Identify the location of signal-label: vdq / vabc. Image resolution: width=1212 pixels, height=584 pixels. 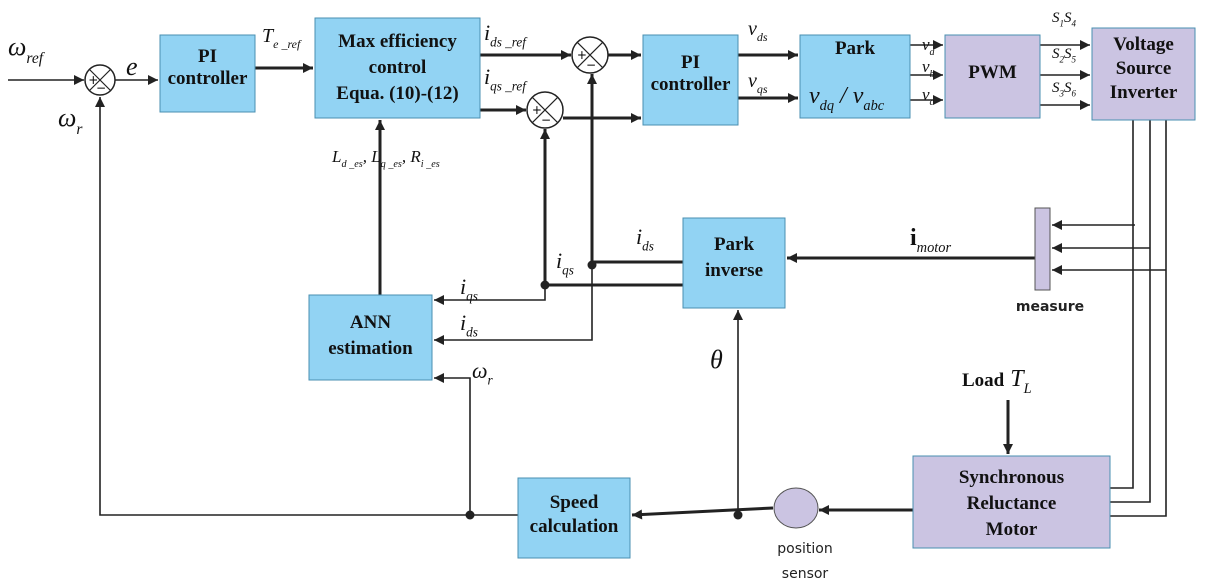
(847, 98).